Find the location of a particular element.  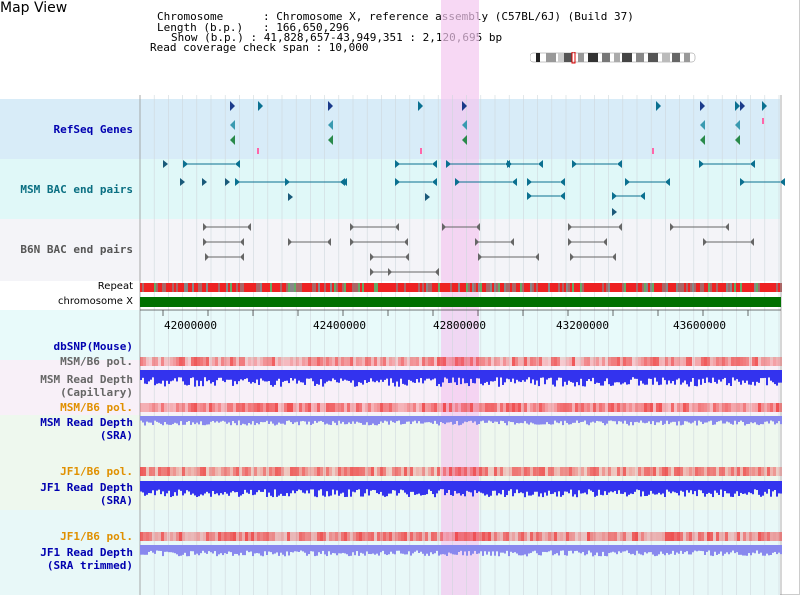

chromosome-ideogram is located at coordinates (613, 58).